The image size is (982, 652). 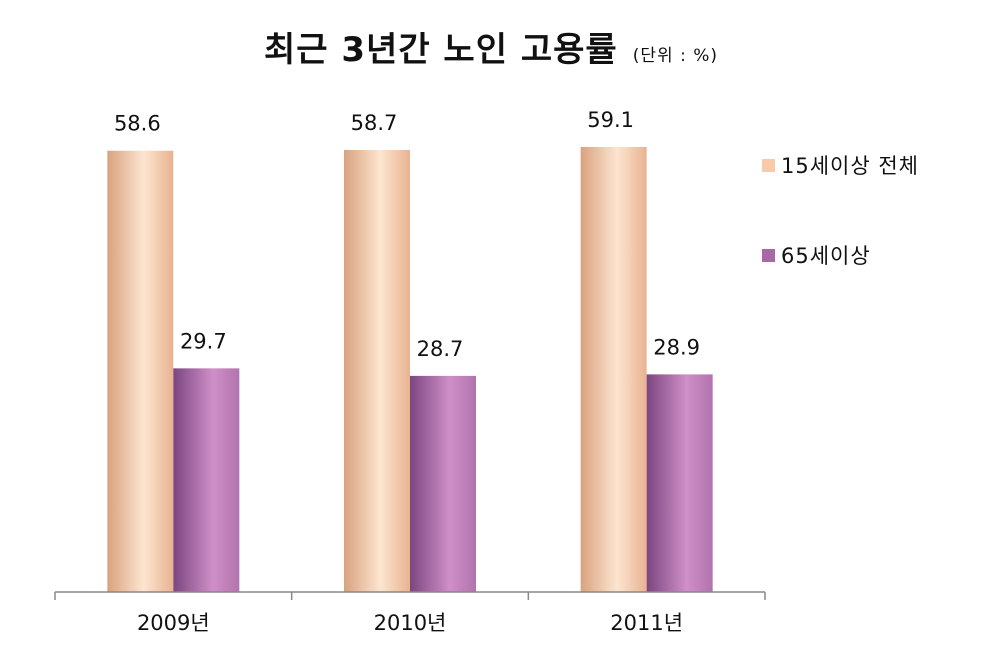 What do you see at coordinates (374, 123) in the screenshot?
I see `data-label: 58.7` at bounding box center [374, 123].